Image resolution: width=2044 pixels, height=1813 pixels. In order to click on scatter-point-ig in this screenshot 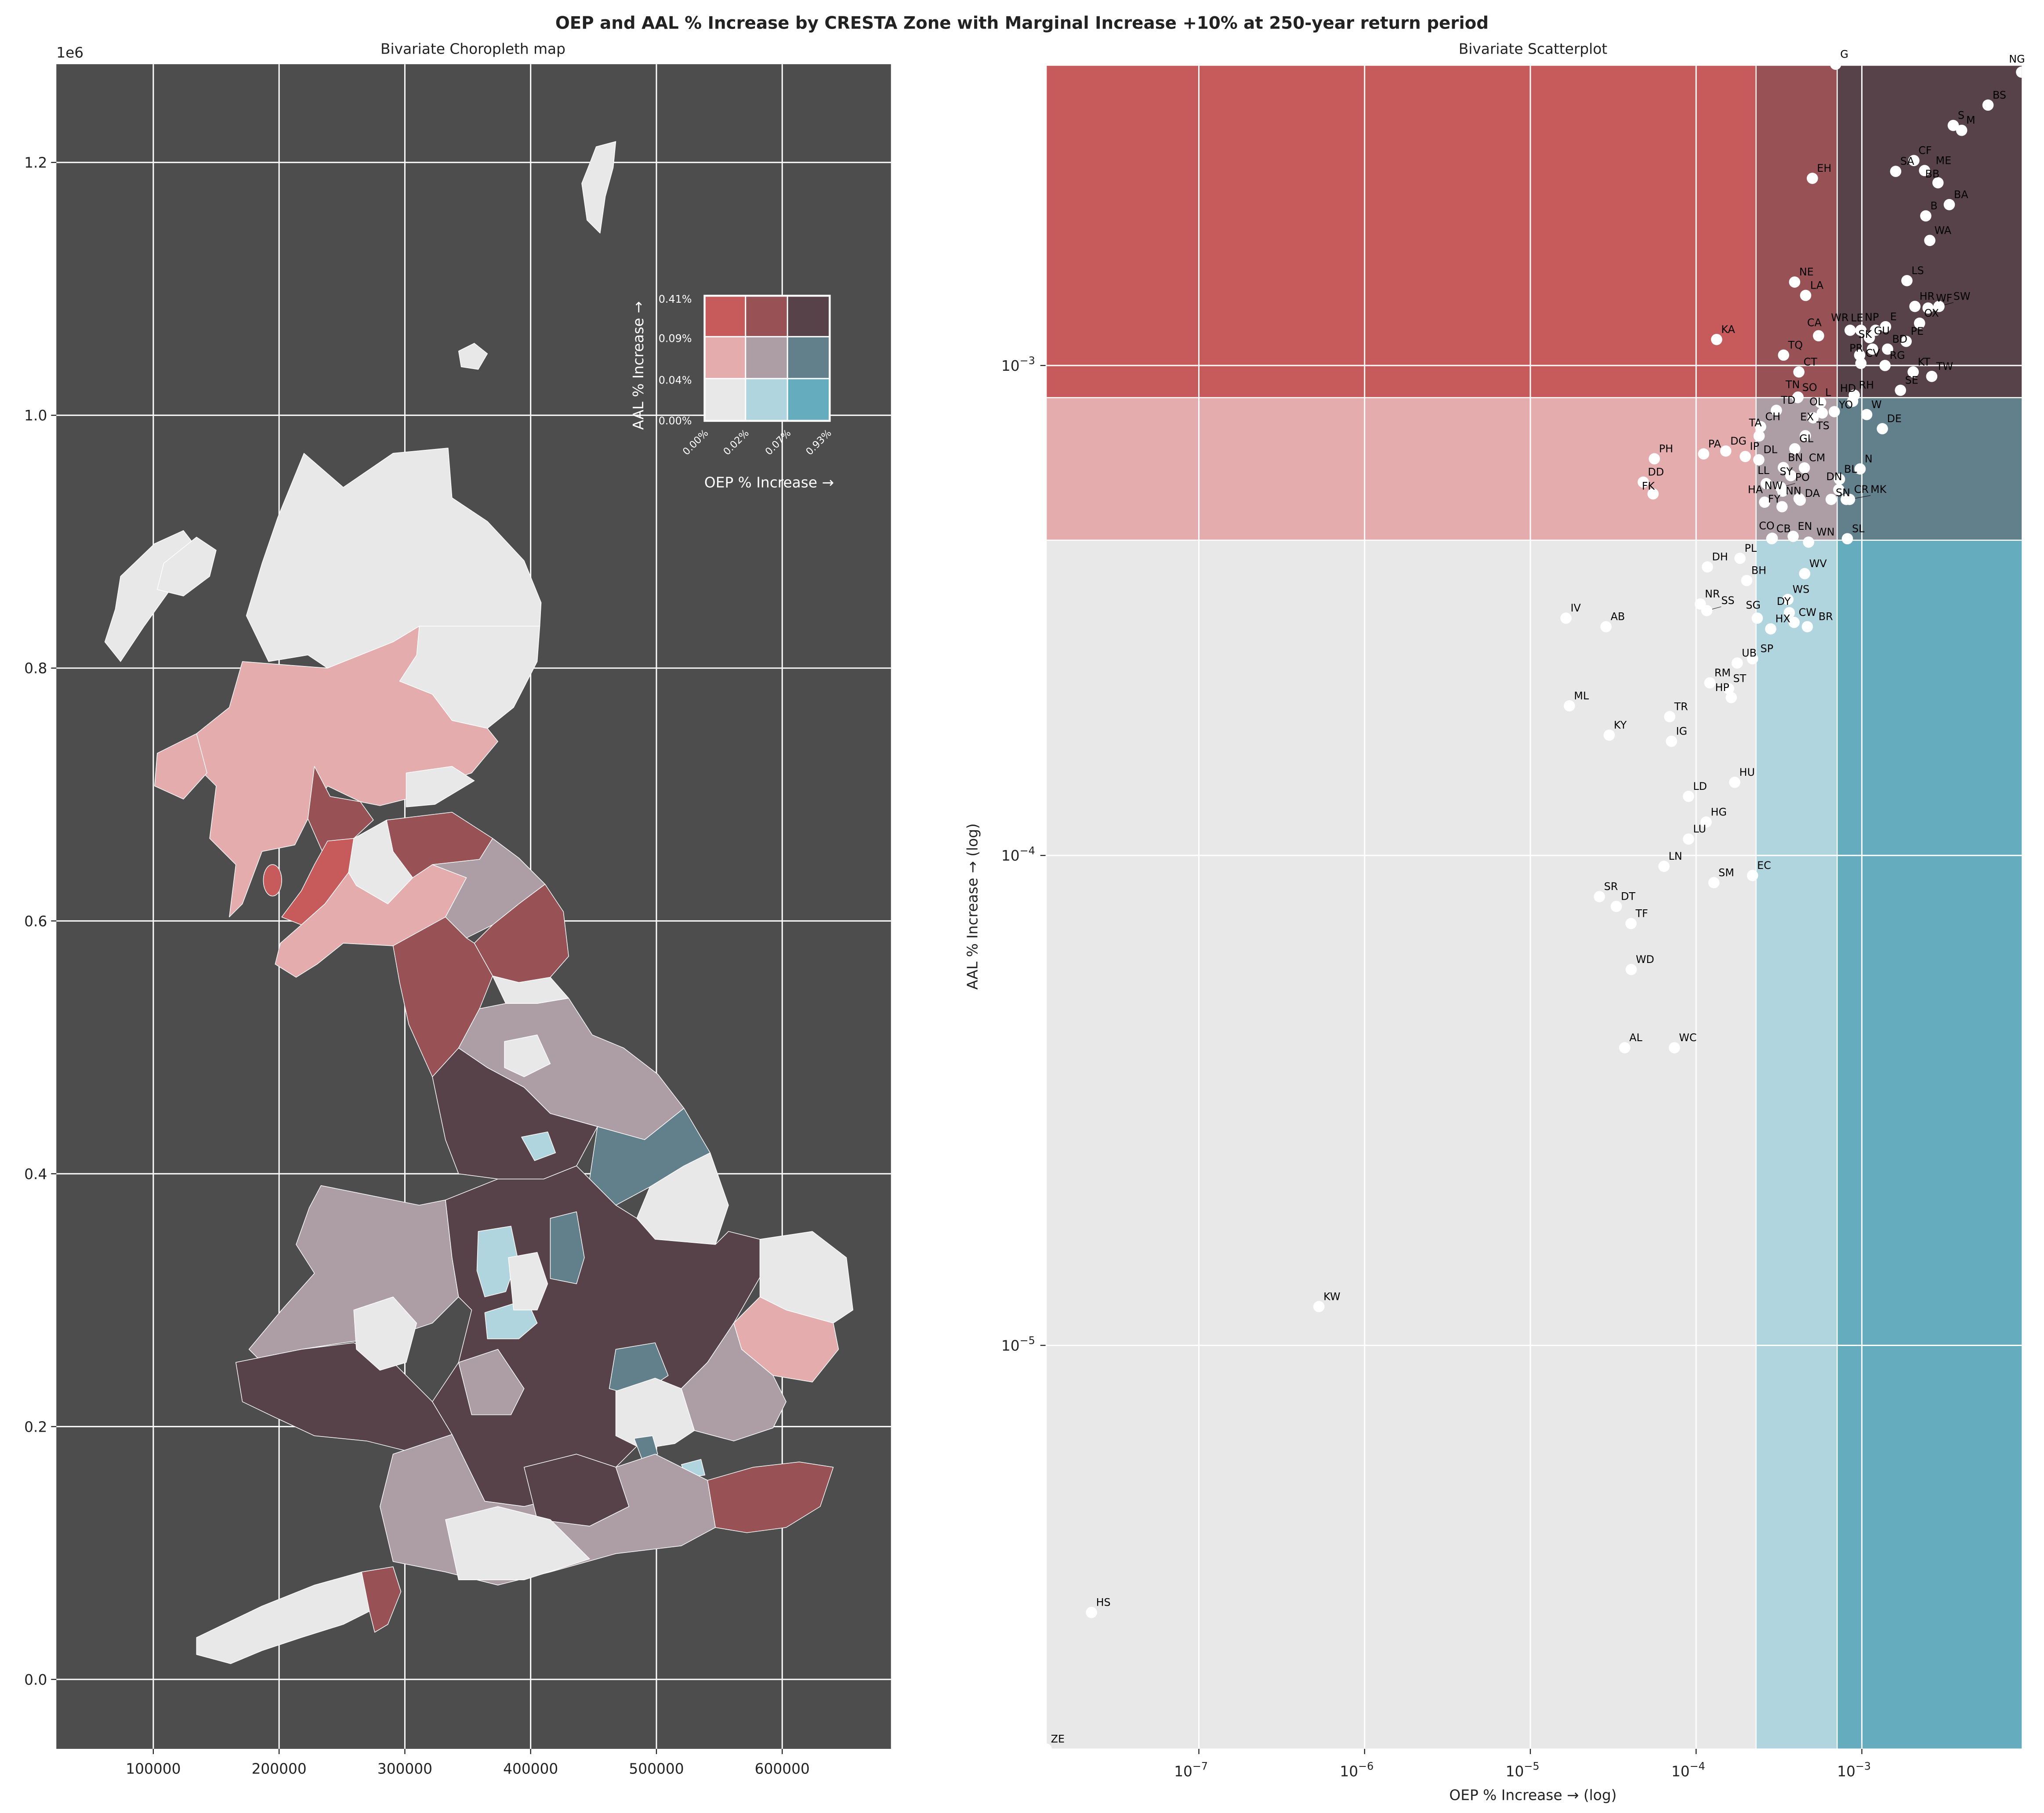, I will do `click(1671, 741)`.